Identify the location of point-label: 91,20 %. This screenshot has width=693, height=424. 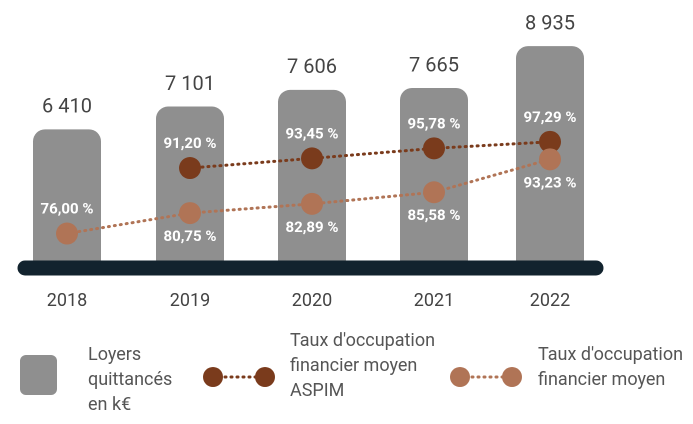
(190, 143).